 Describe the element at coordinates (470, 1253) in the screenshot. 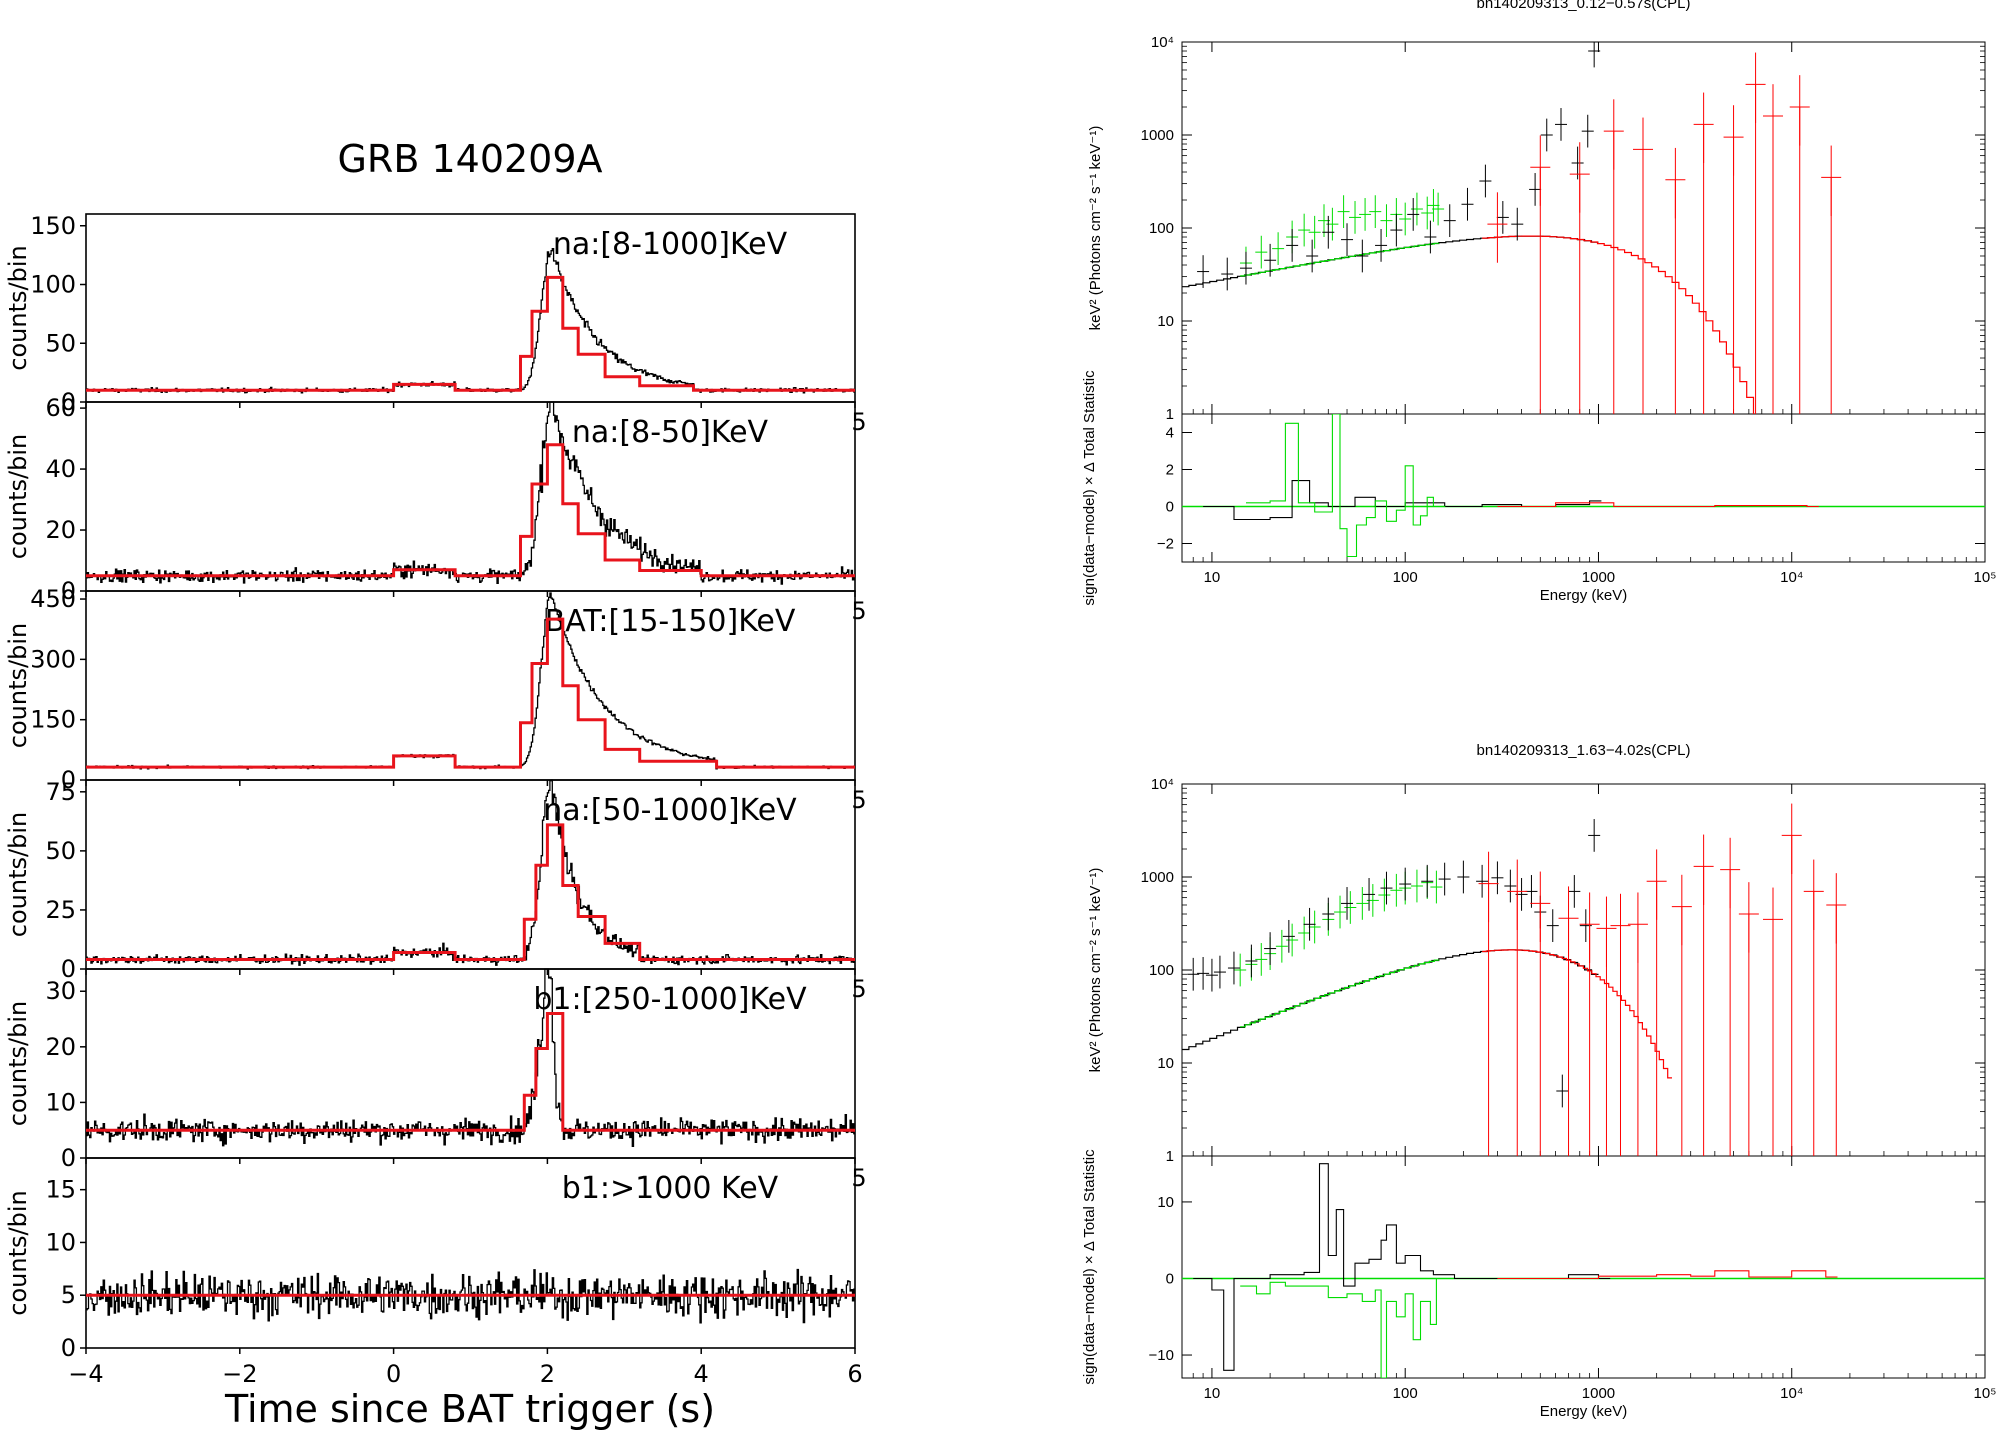

I see `panel-frame` at that location.